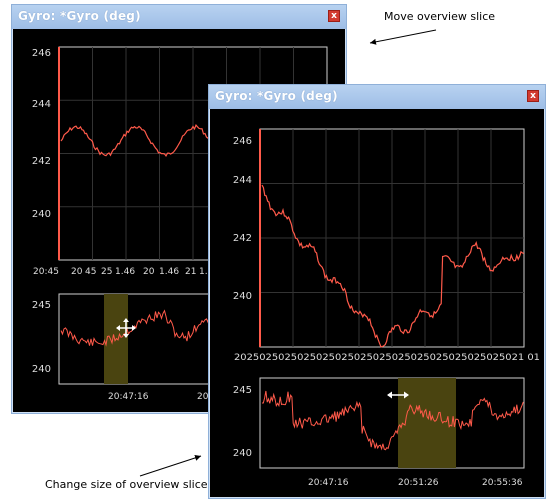 Image resolution: width=547 pixels, height=500 pixels. What do you see at coordinates (126, 484) in the screenshot?
I see `annotation-resize: Change size of overview slice` at bounding box center [126, 484].